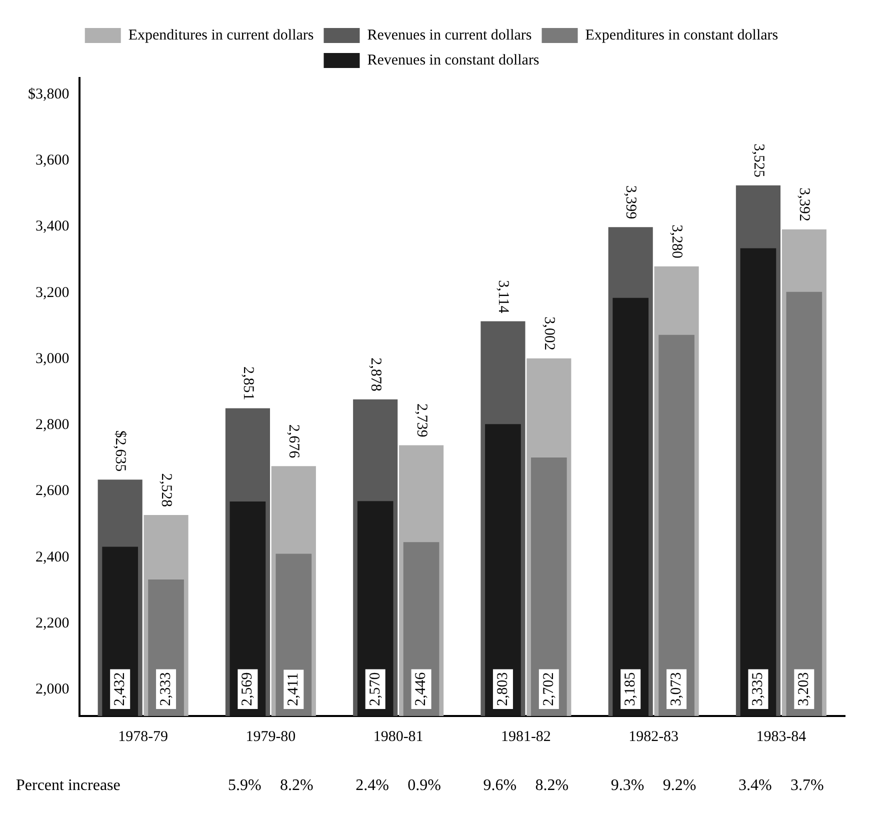 The width and height of the screenshot is (873, 817). Describe the element at coordinates (503, 297) in the screenshot. I see `data-label: 3,114` at that location.